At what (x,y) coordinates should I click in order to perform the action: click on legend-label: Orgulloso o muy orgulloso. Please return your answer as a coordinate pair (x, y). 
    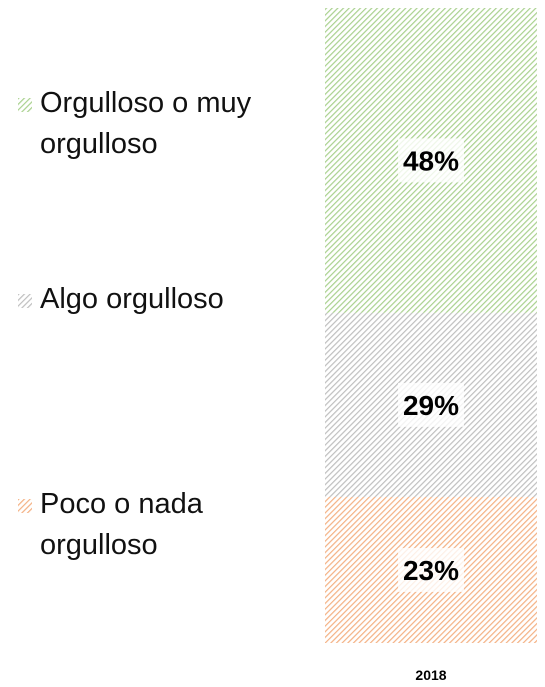
    Looking at the image, I should click on (146, 123).